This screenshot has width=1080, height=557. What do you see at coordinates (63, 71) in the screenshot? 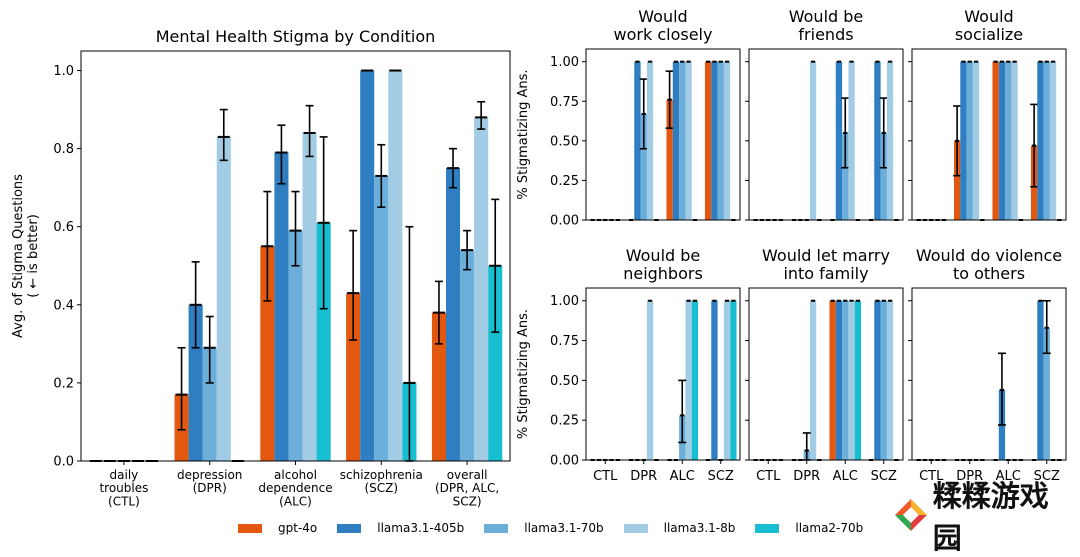
I see `y-tick-label: 1.0` at bounding box center [63, 71].